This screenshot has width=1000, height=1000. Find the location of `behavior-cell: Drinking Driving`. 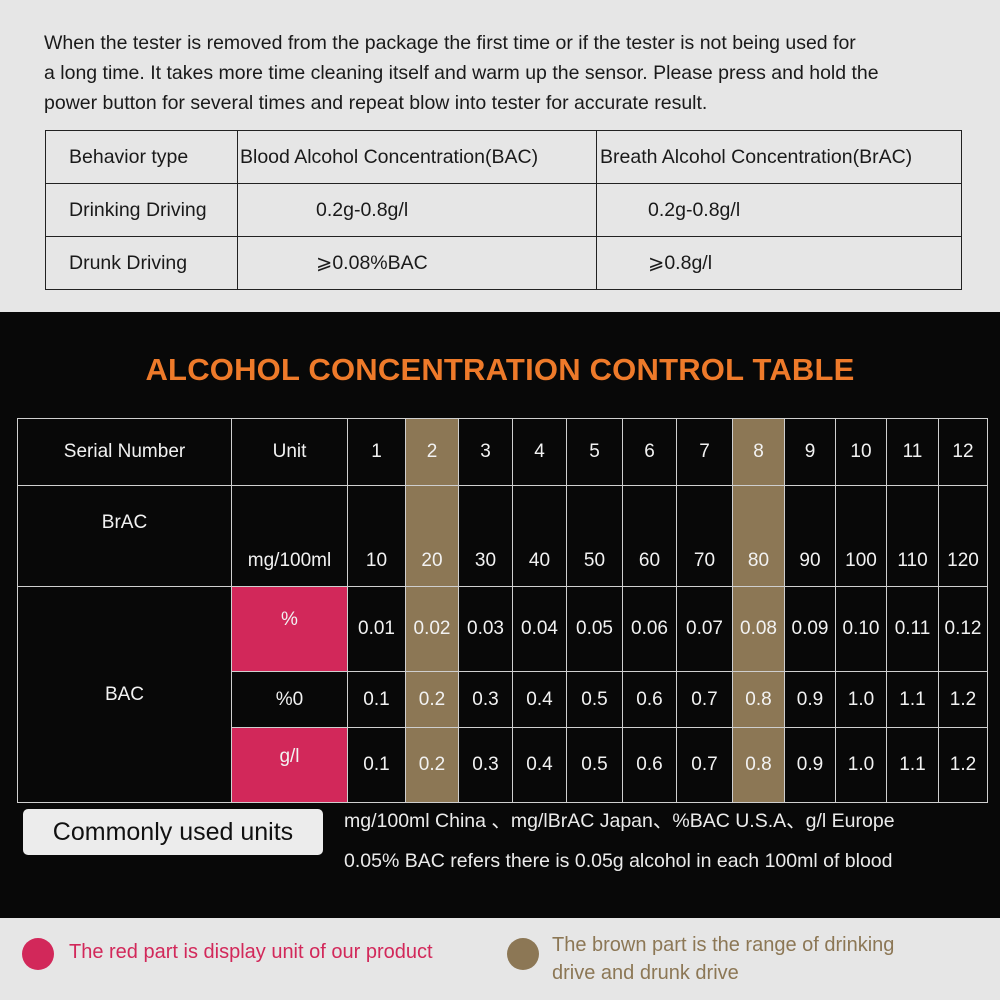

behavior-cell: Drinking Driving is located at coordinates (141, 210).